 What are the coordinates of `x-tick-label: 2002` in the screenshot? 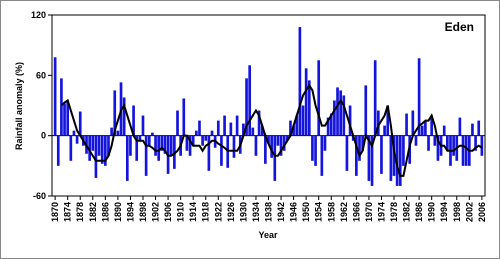 It's located at (469, 212).